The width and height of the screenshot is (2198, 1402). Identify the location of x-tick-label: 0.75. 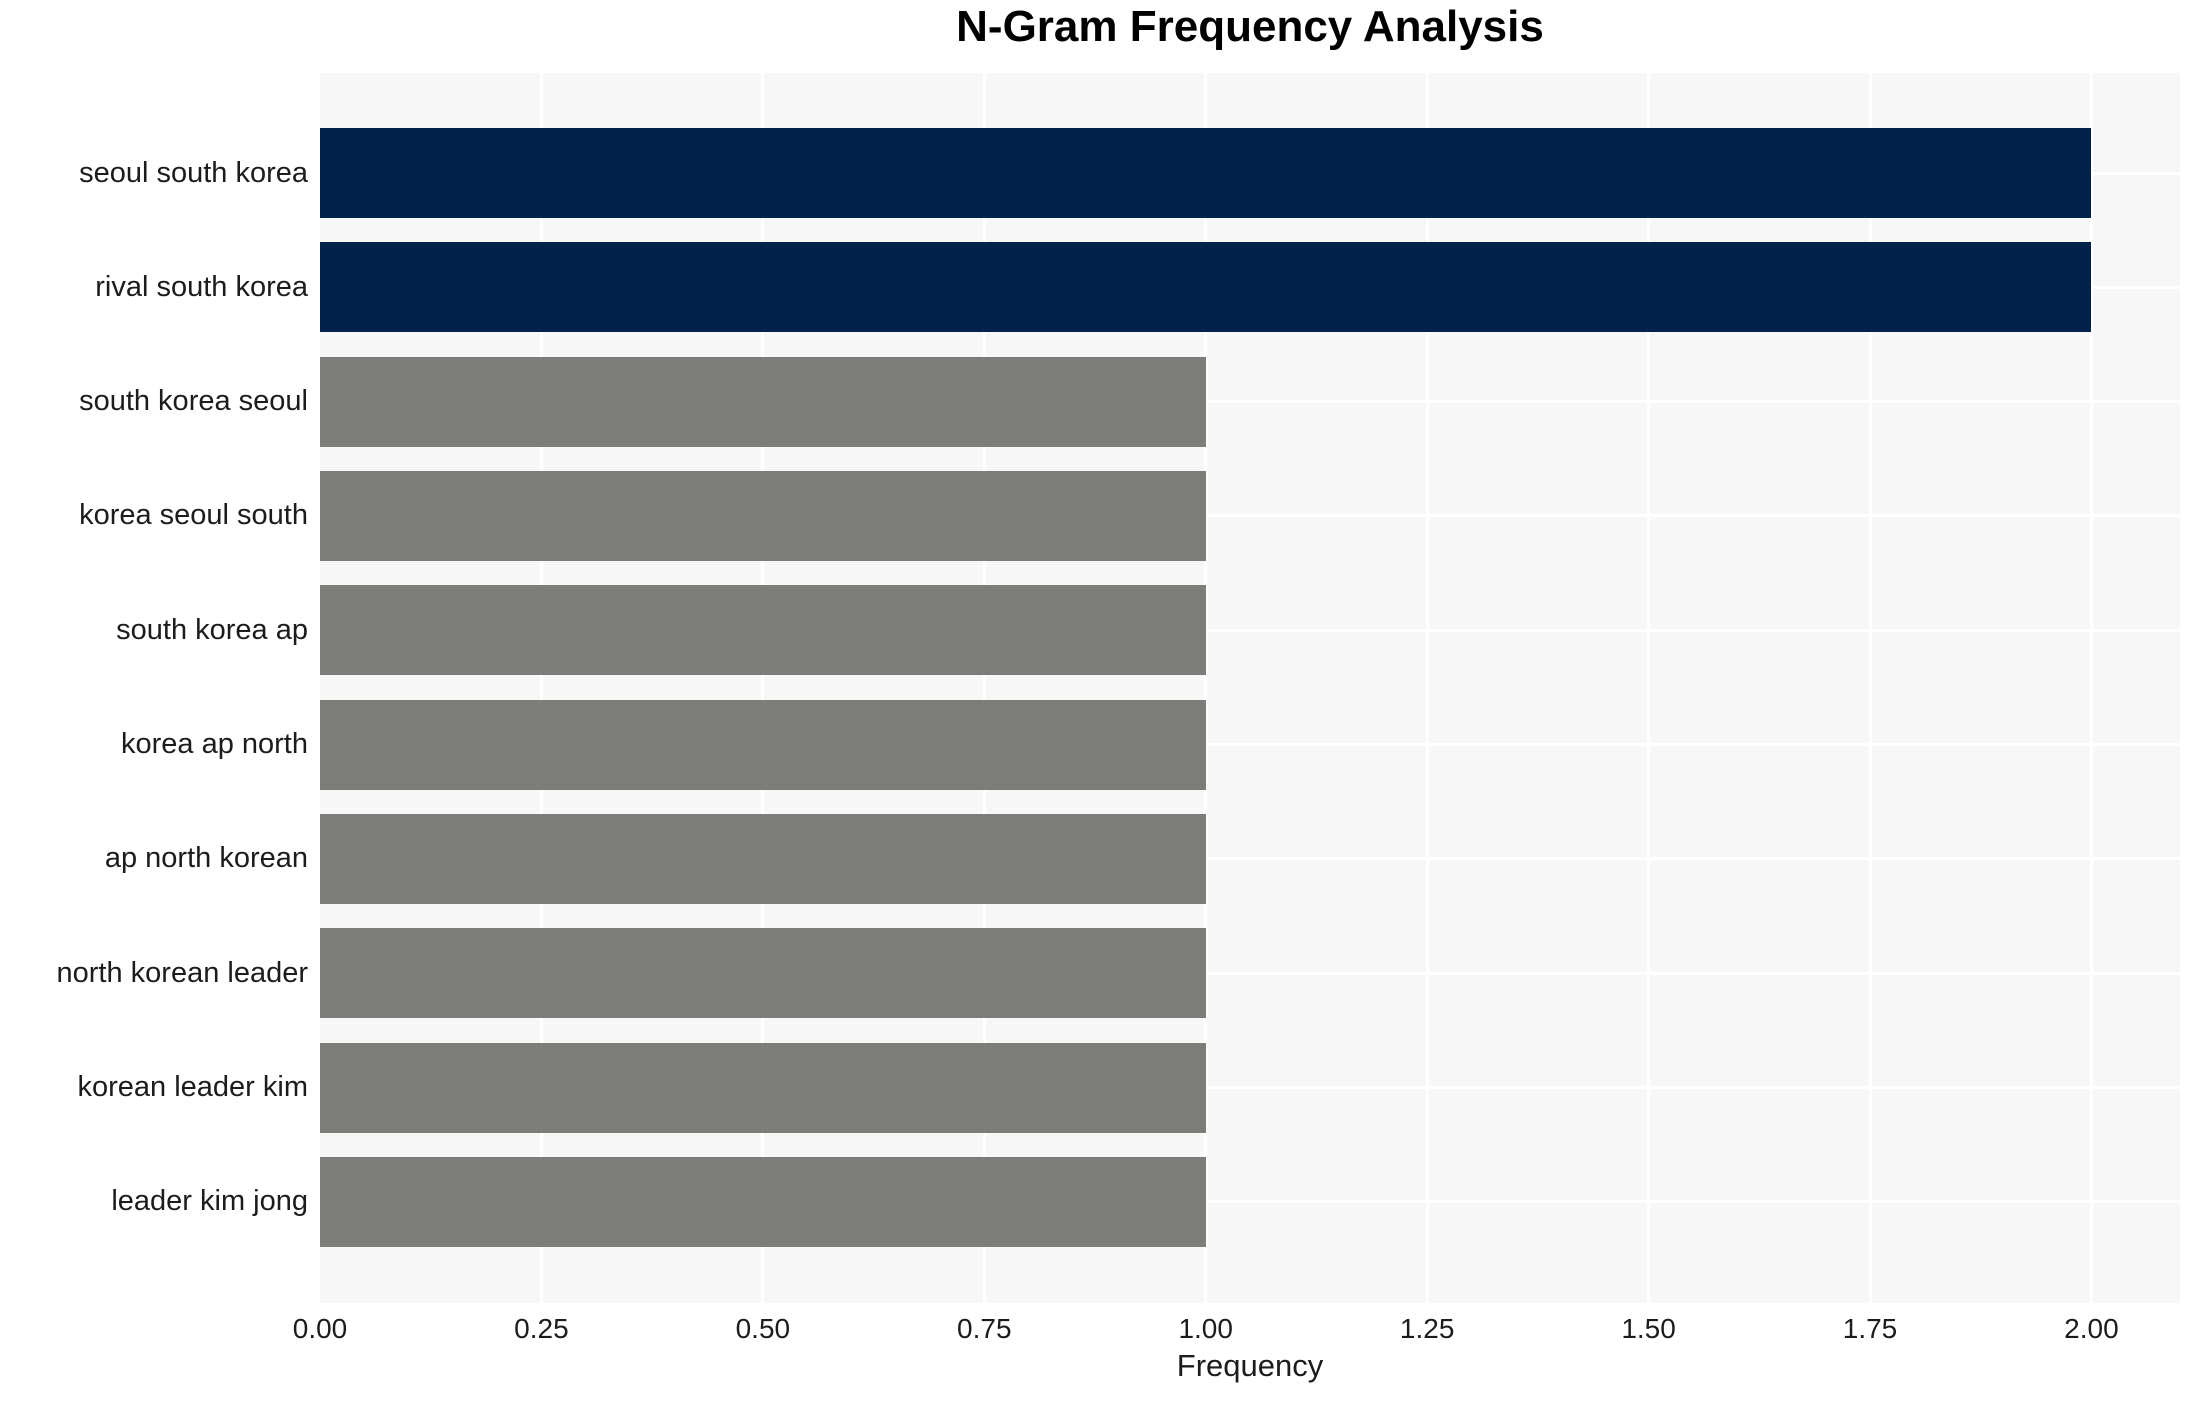
(984, 1328).